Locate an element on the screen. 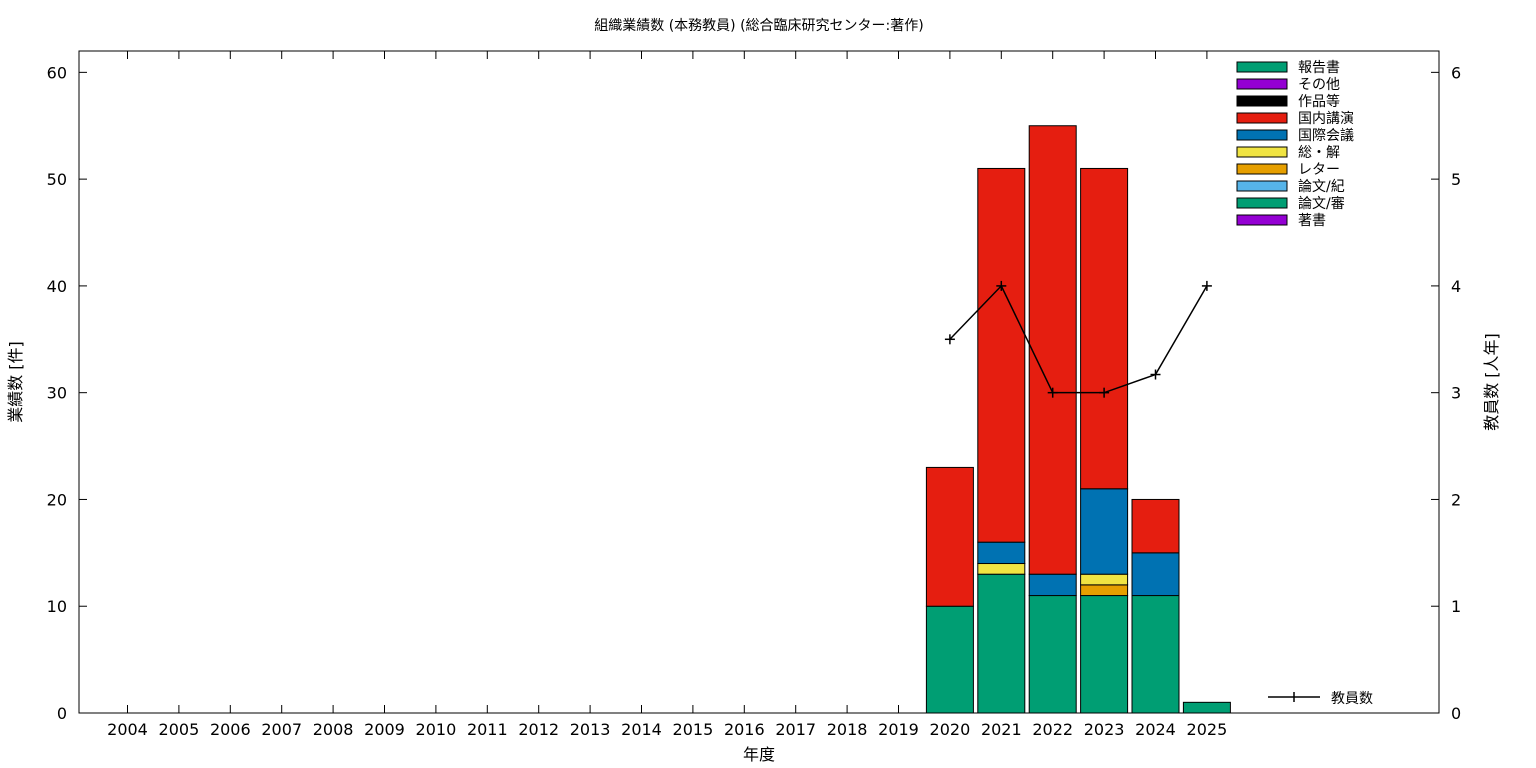  x-tick-label: 2020 is located at coordinates (950, 729).